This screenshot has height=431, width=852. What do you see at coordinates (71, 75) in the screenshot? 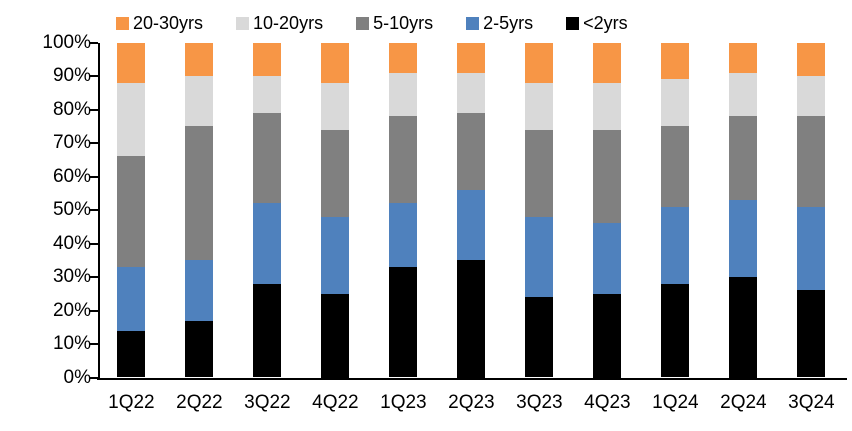
I see `y-axis-tick-label: 90%` at bounding box center [71, 75].